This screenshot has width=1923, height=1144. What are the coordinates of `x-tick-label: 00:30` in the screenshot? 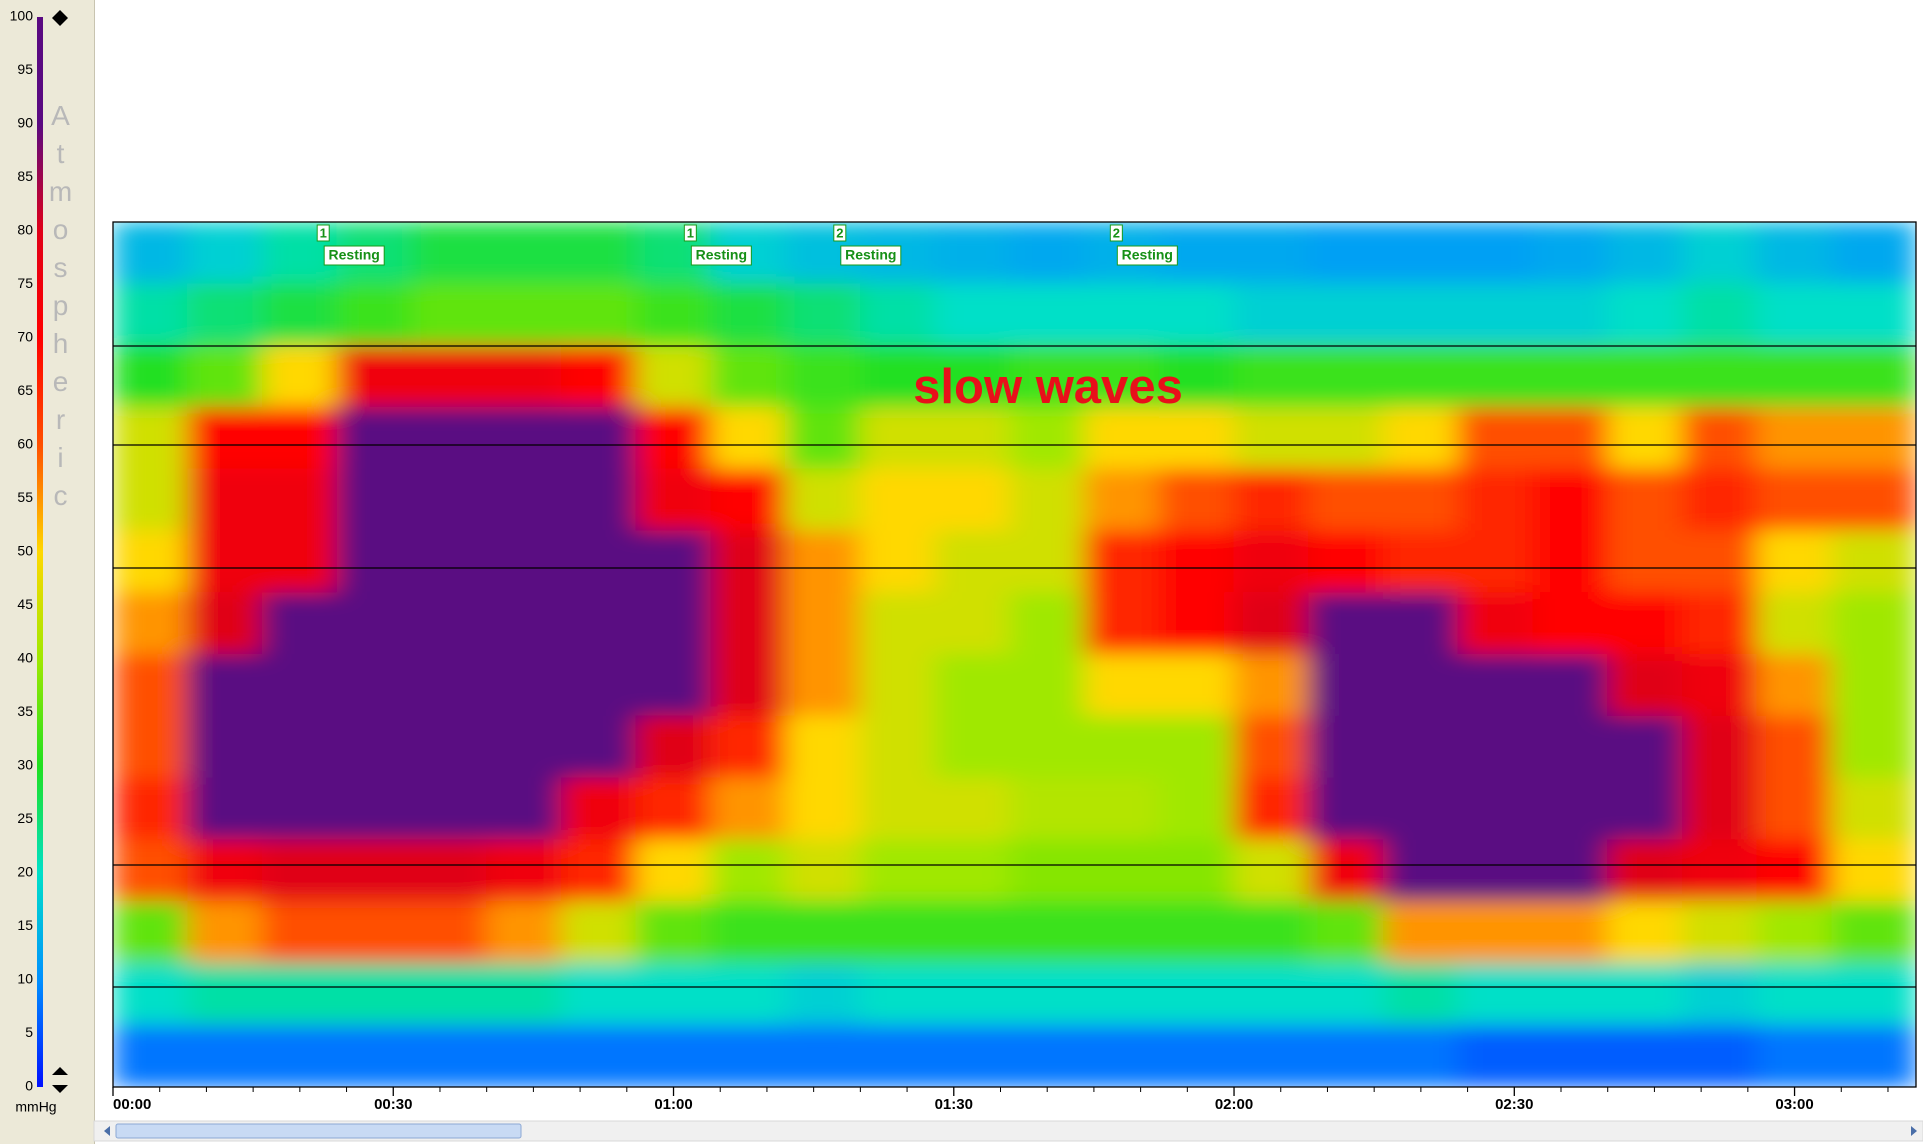 It's located at (393, 1104).